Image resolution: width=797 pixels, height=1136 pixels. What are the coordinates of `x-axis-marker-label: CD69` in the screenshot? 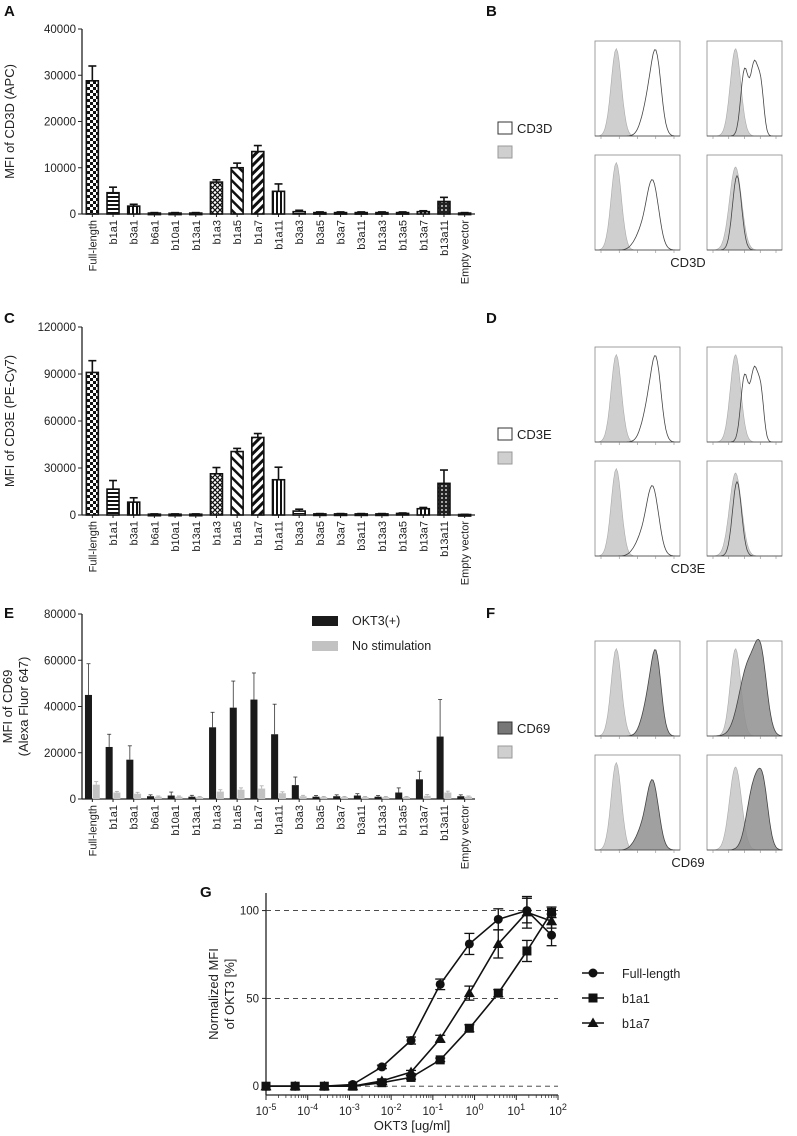 It's located at (687, 862).